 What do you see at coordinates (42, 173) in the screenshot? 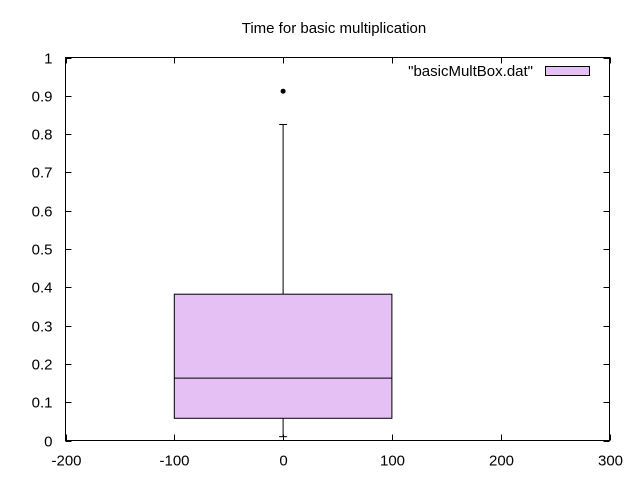
I see `y-tick-label: 0.7` at bounding box center [42, 173].